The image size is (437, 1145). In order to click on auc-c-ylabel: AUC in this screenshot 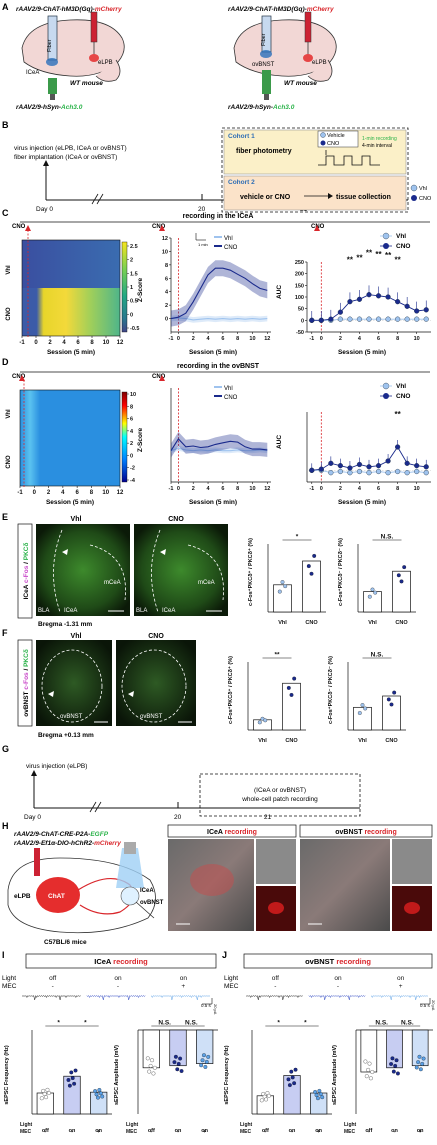, I will do `click(279, 292)`.